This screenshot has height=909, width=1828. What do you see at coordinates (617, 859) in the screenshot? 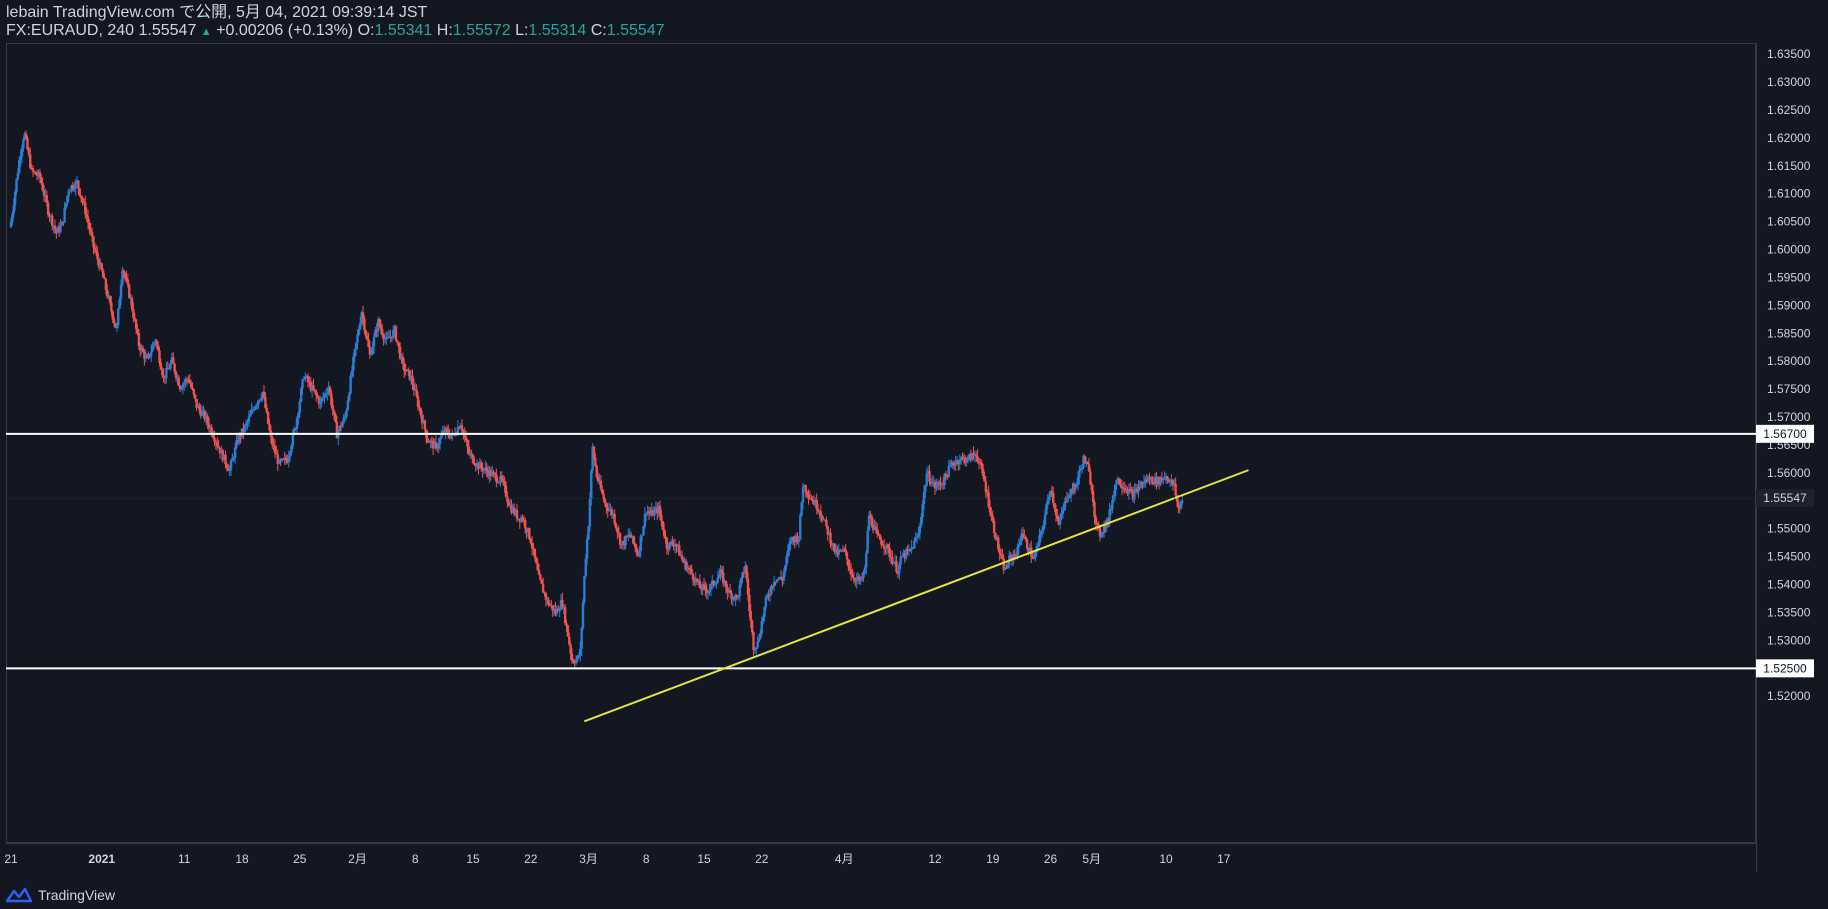
I see `time-axis: 21 2021 11 18 25 2月 8 15 22 3月 8 15 22 4月 12 19 26 5月 10 17` at bounding box center [617, 859].